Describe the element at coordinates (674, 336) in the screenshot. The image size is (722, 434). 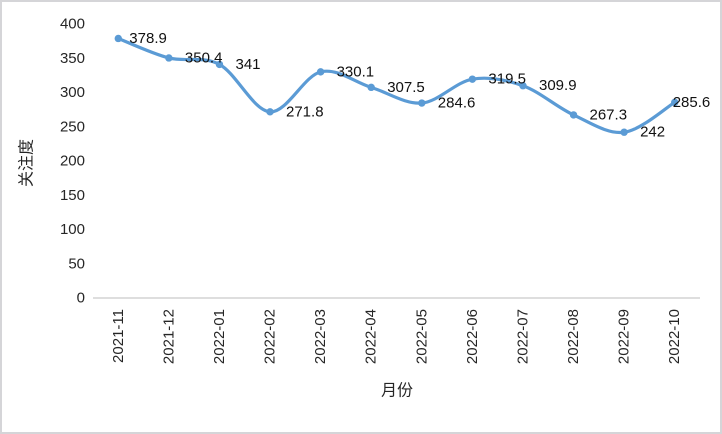
I see `x-tick-label: 2022-10` at that location.